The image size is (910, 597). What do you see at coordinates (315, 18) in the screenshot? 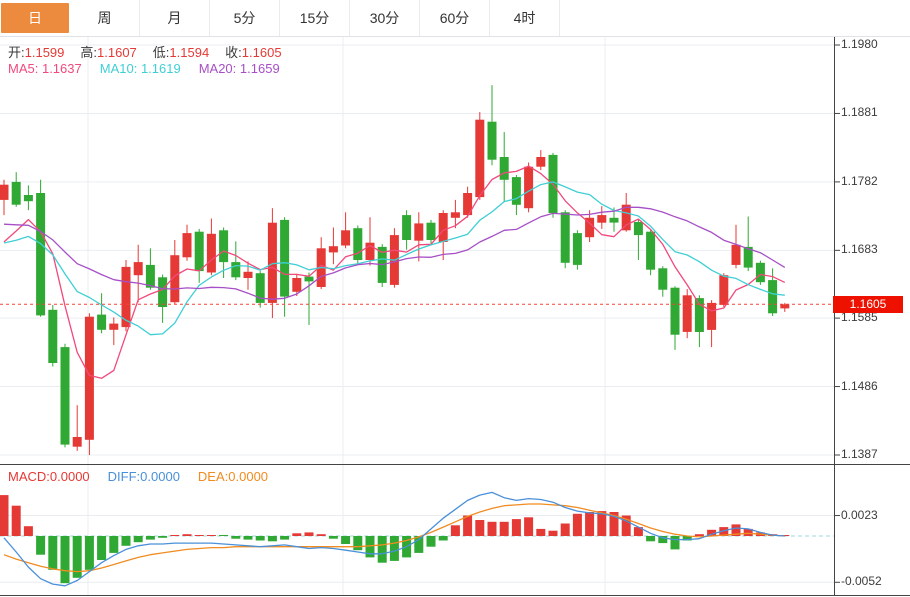
I see `tab-15min: 15分` at bounding box center [315, 18].